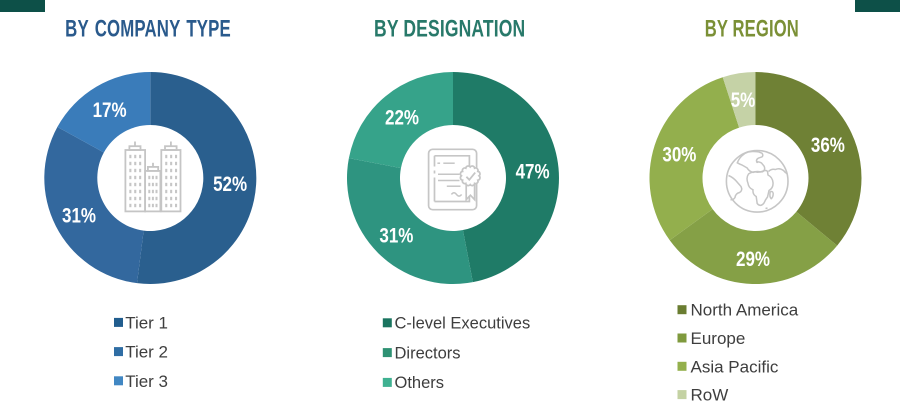  What do you see at coordinates (735, 366) in the screenshot?
I see `svg-text: Asia Pacific` at bounding box center [735, 366].